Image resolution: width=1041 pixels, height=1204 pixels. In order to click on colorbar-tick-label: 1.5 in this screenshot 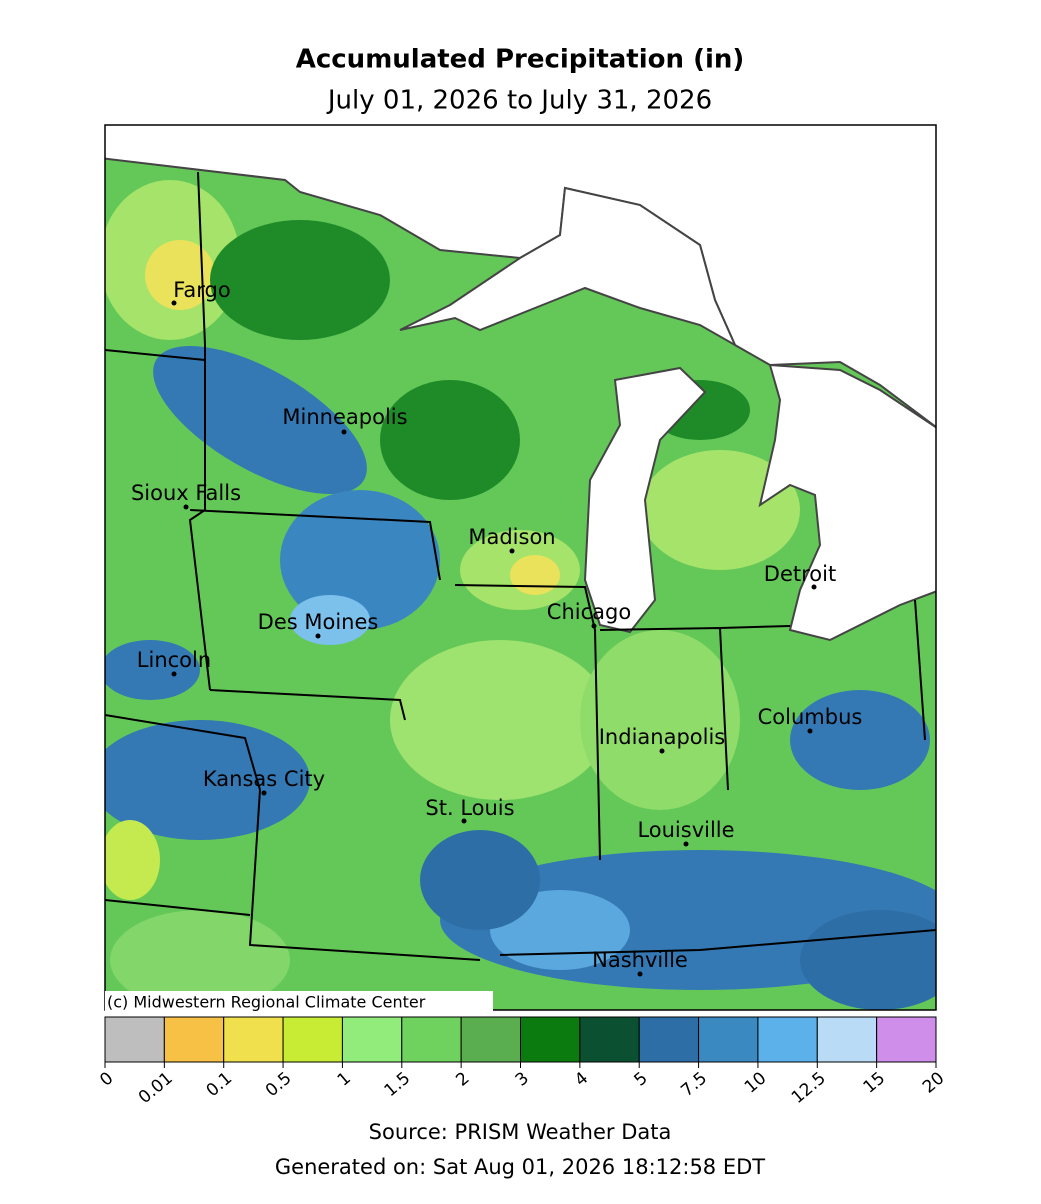, I will do `click(398, 1084)`.